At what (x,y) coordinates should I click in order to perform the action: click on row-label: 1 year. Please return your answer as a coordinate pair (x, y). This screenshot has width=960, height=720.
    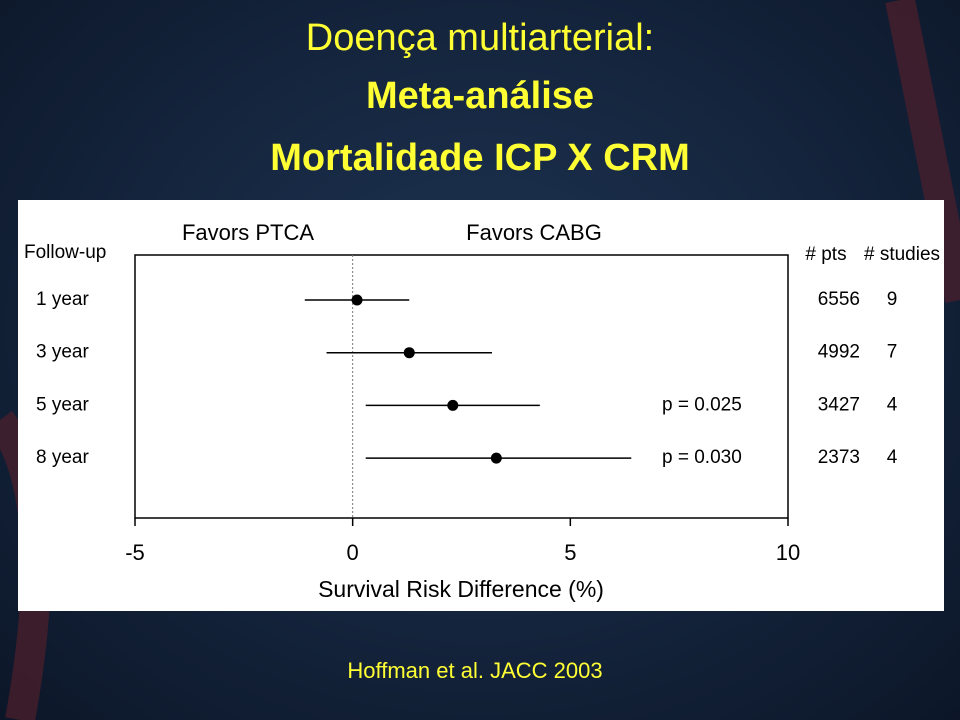
    Looking at the image, I should click on (62, 299).